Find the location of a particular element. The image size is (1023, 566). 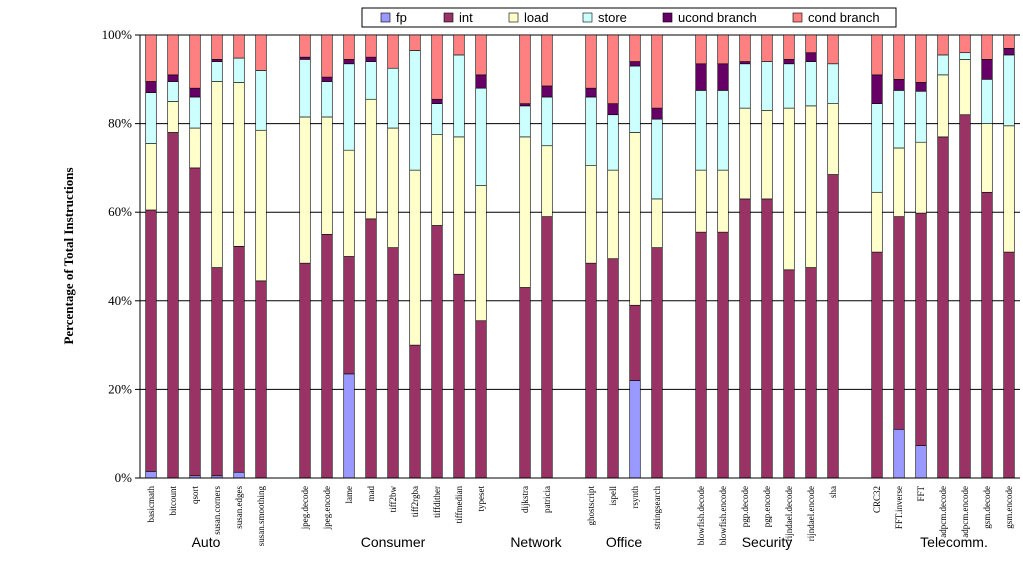

y-tick-labels: 0% 20% 40% 60% 80% 100% is located at coordinates (117, 256).